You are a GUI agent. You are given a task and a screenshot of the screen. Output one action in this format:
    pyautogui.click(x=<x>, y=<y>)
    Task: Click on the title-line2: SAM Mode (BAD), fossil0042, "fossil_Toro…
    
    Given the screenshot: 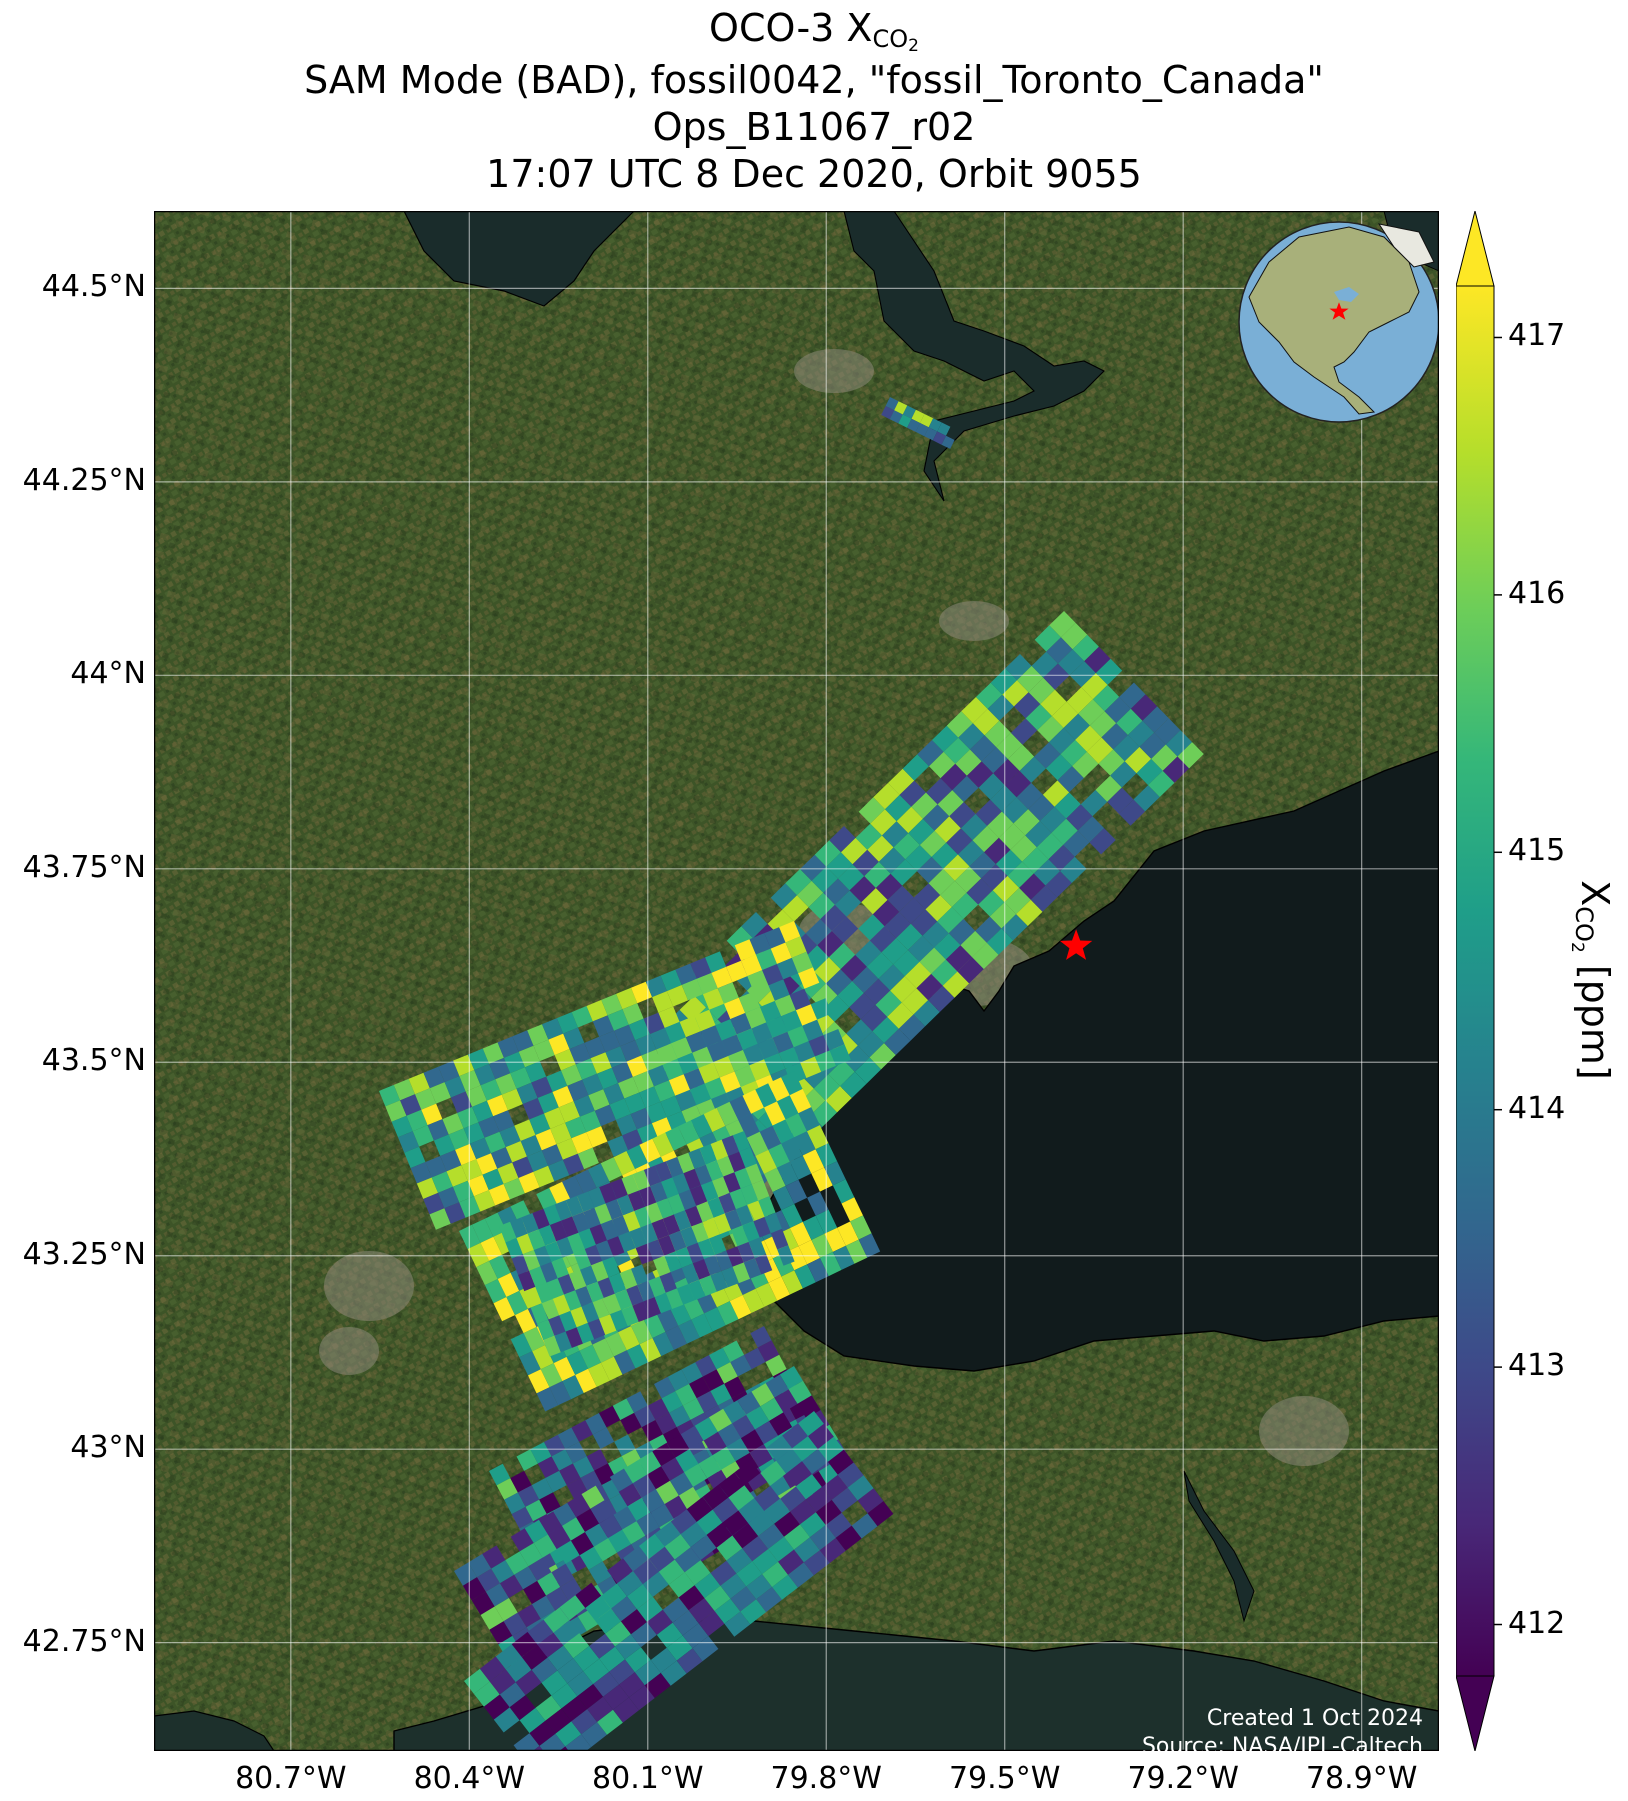 What is the action you would take?
    pyautogui.click(x=814, y=80)
    